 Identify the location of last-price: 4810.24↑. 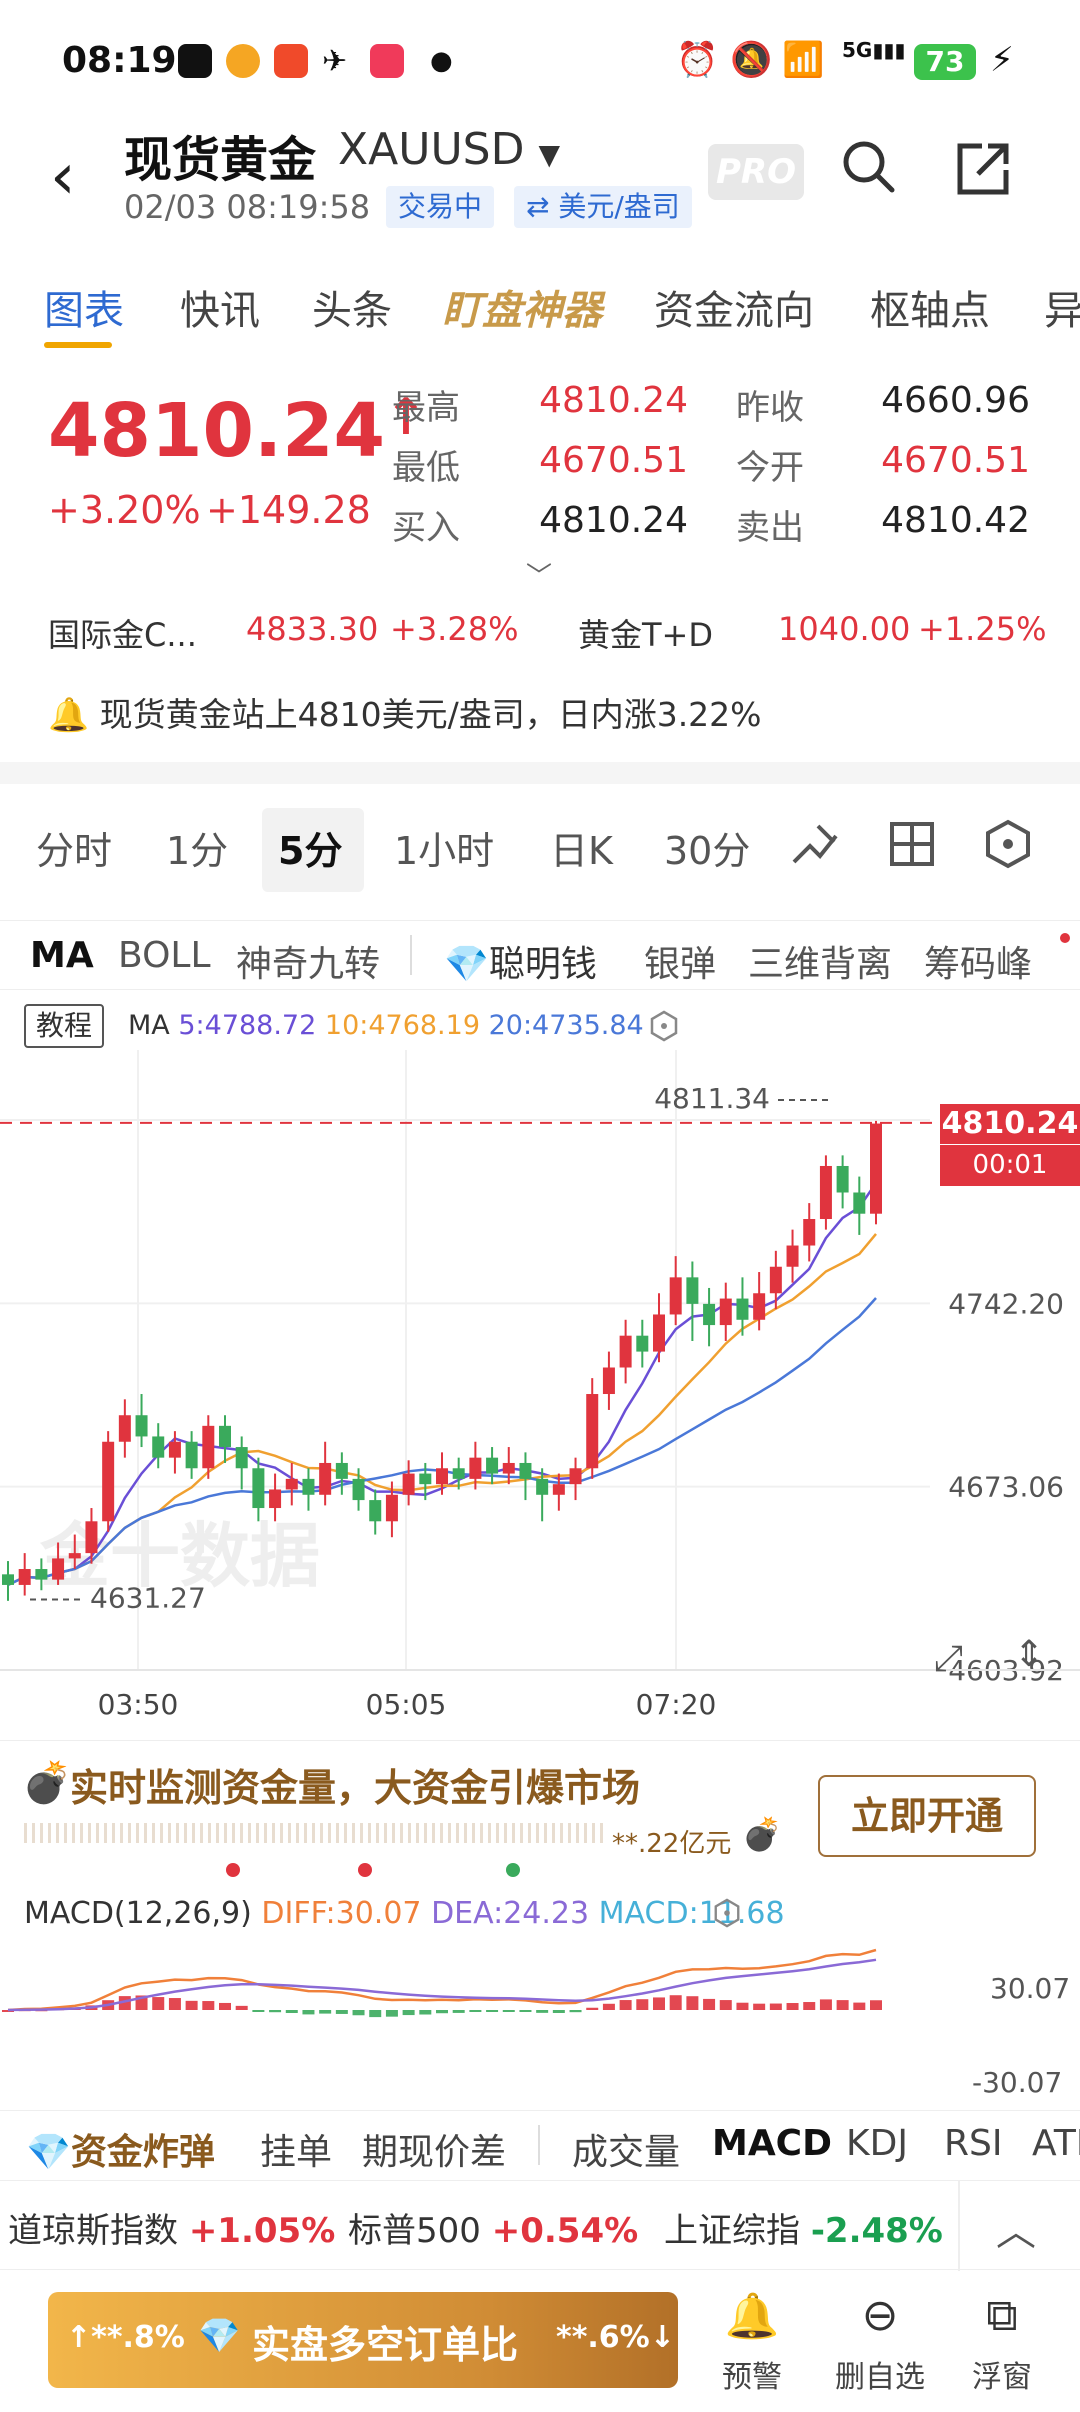
(237, 431).